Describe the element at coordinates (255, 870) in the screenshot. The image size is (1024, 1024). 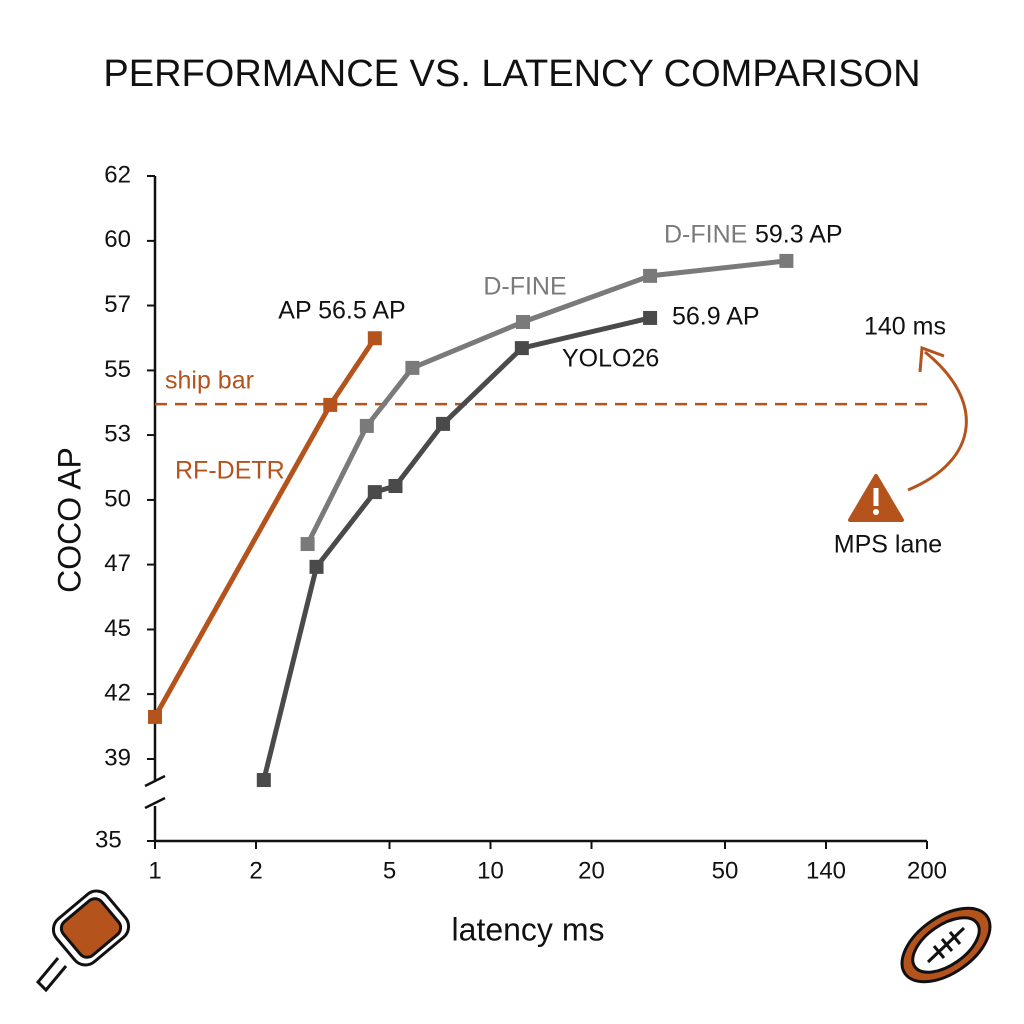
I see `x-tick-label: 2` at that location.